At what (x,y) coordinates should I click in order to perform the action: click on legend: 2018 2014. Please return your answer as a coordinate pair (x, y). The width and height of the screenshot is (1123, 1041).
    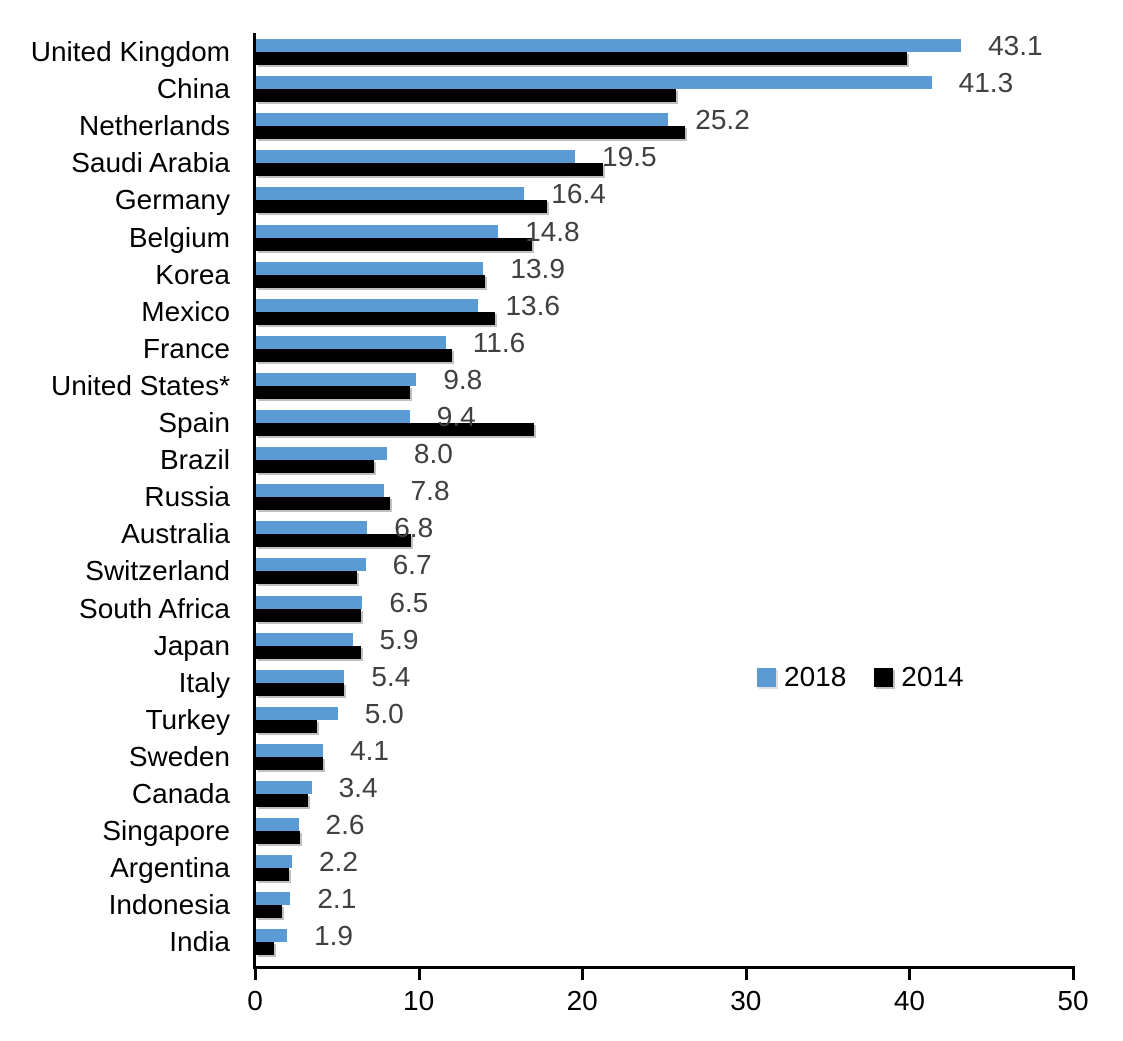
    Looking at the image, I should click on (860, 677).